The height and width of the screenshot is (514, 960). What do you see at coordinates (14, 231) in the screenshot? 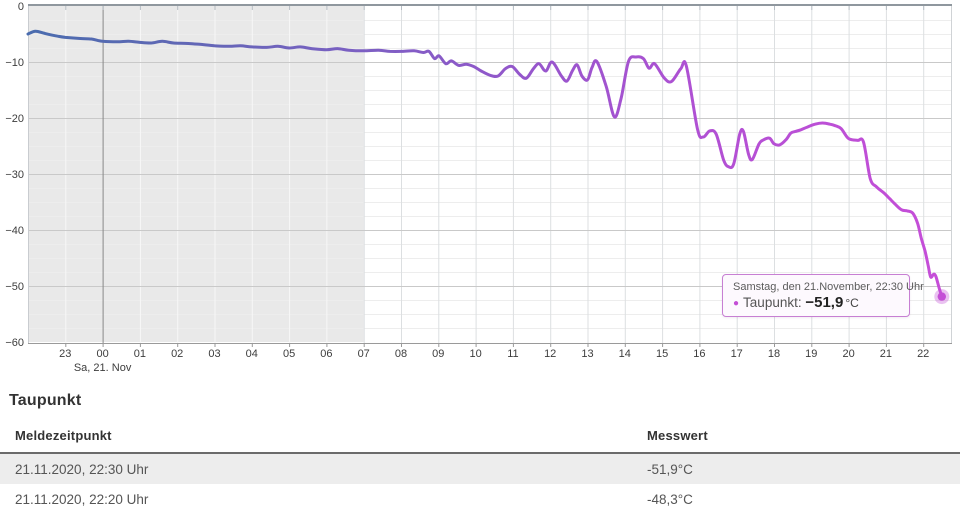
I see `svg-text: −40` at bounding box center [14, 231].